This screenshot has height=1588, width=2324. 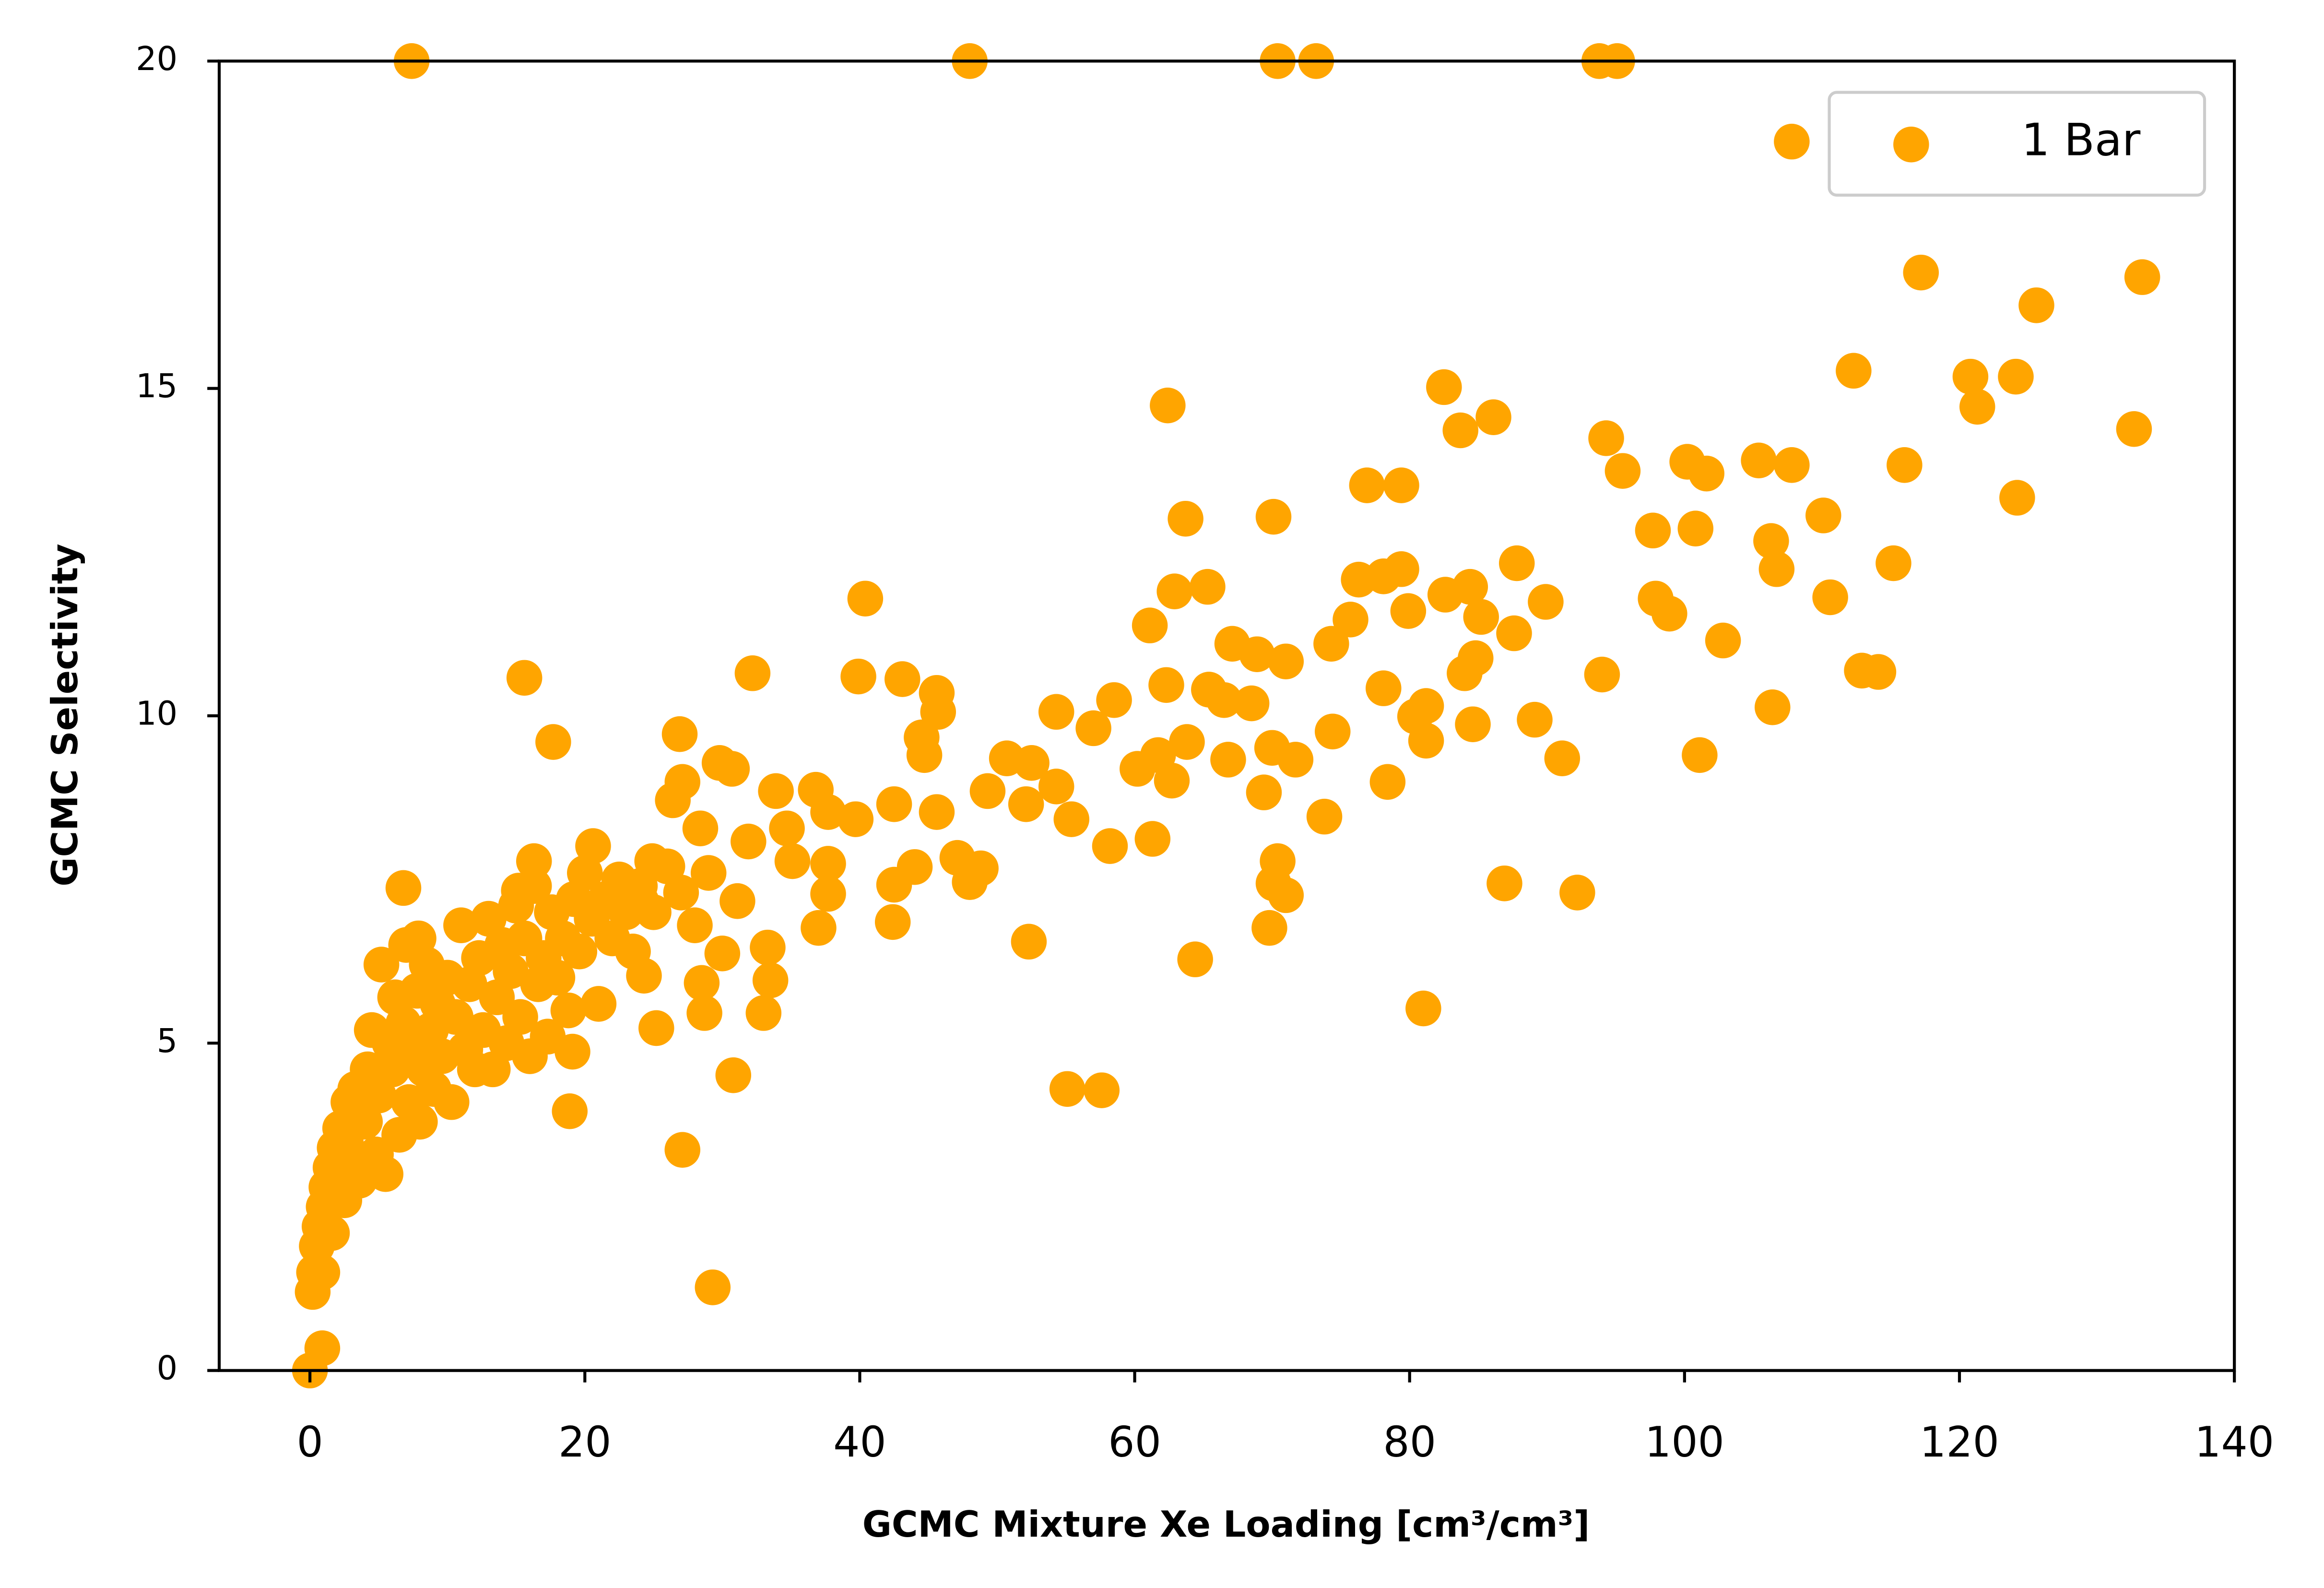 I want to click on y-axis-label: GCMC Selectivity, so click(x=65, y=715).